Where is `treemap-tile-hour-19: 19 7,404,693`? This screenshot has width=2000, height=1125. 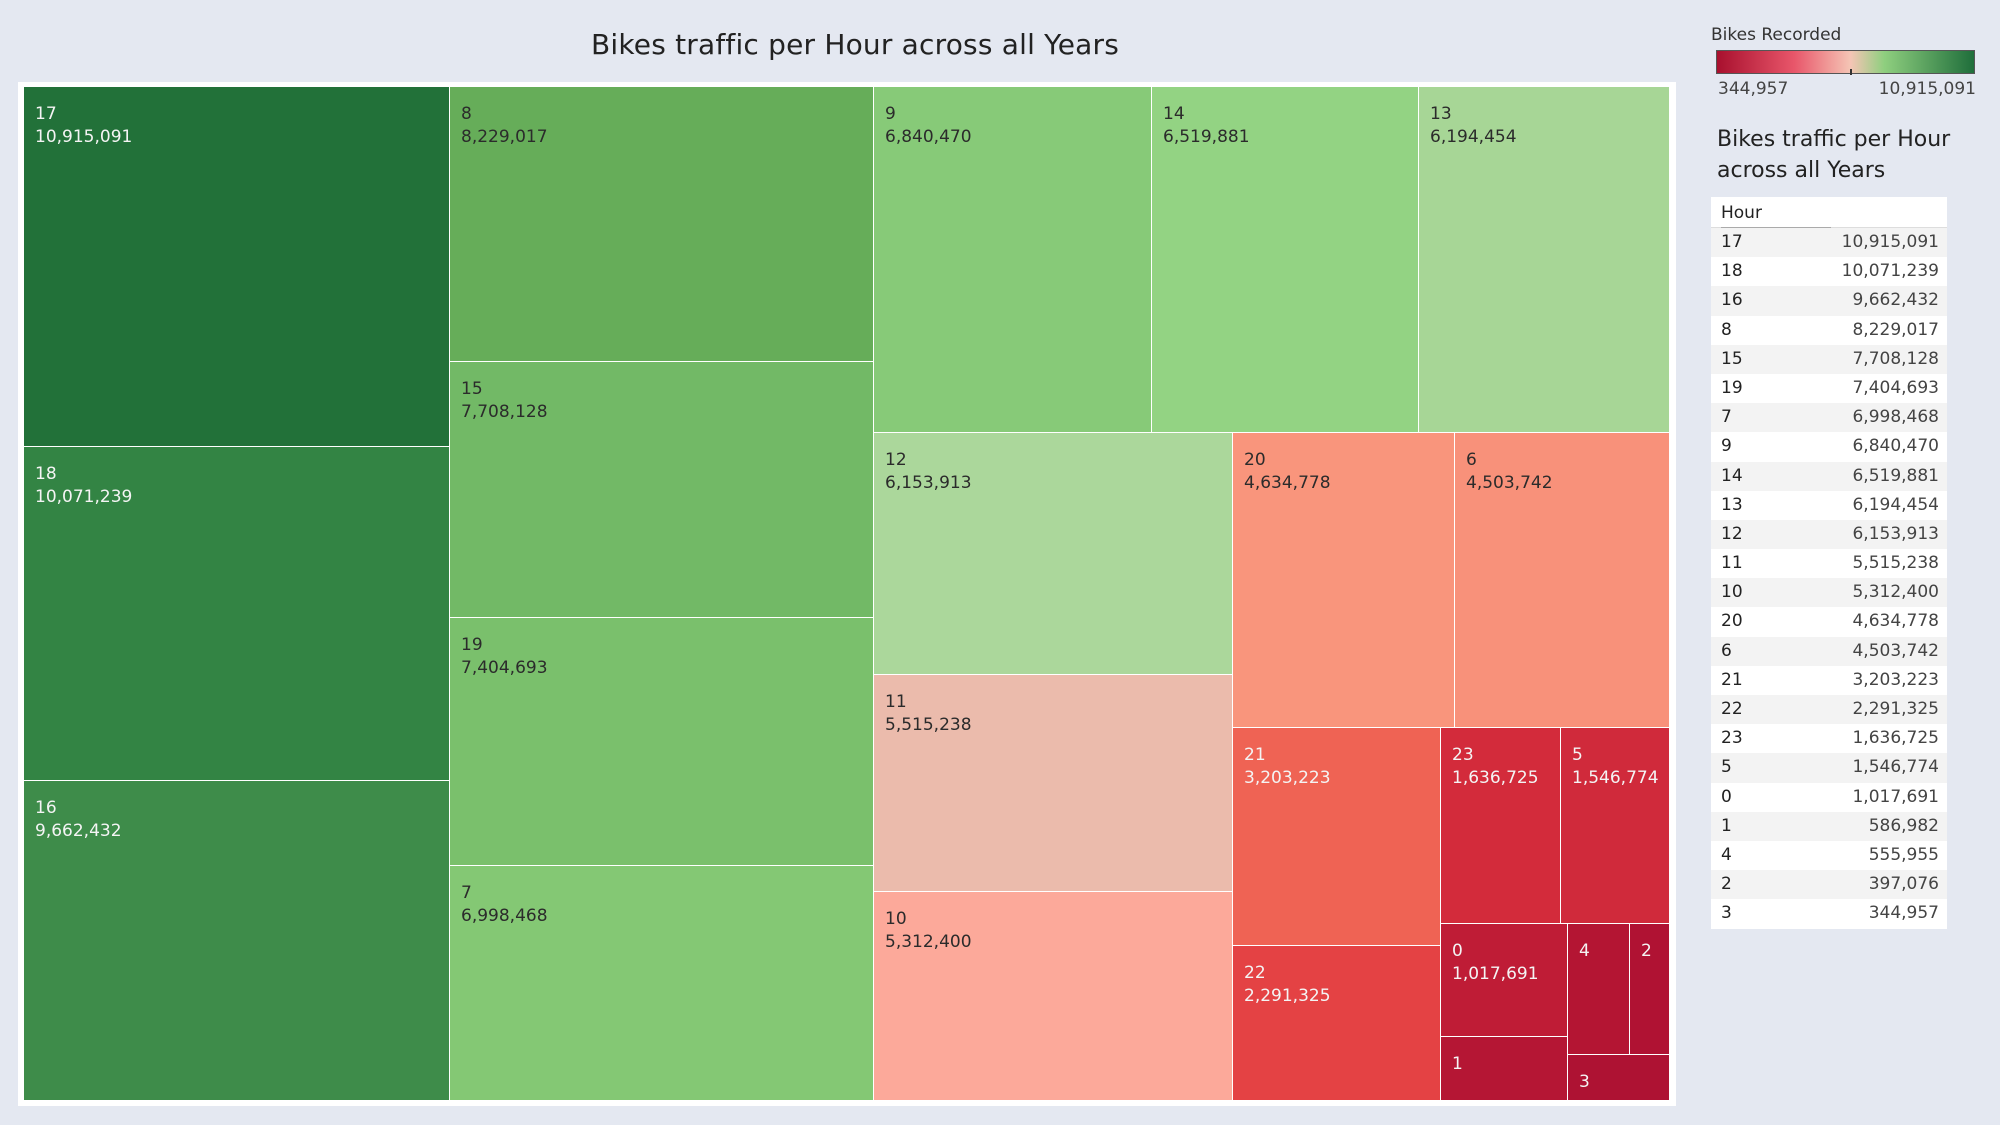 treemap-tile-hour-19: 19 7,404,693 is located at coordinates (662, 742).